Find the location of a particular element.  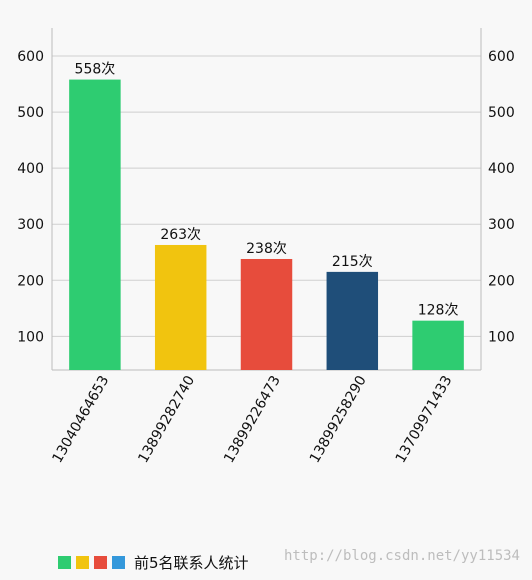

y-tick-label-right: 100 is located at coordinates (501, 337).